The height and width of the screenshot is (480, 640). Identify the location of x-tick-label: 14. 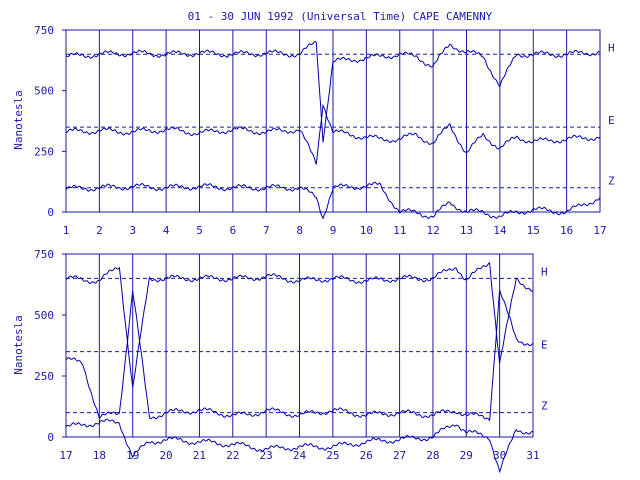
(500, 230).